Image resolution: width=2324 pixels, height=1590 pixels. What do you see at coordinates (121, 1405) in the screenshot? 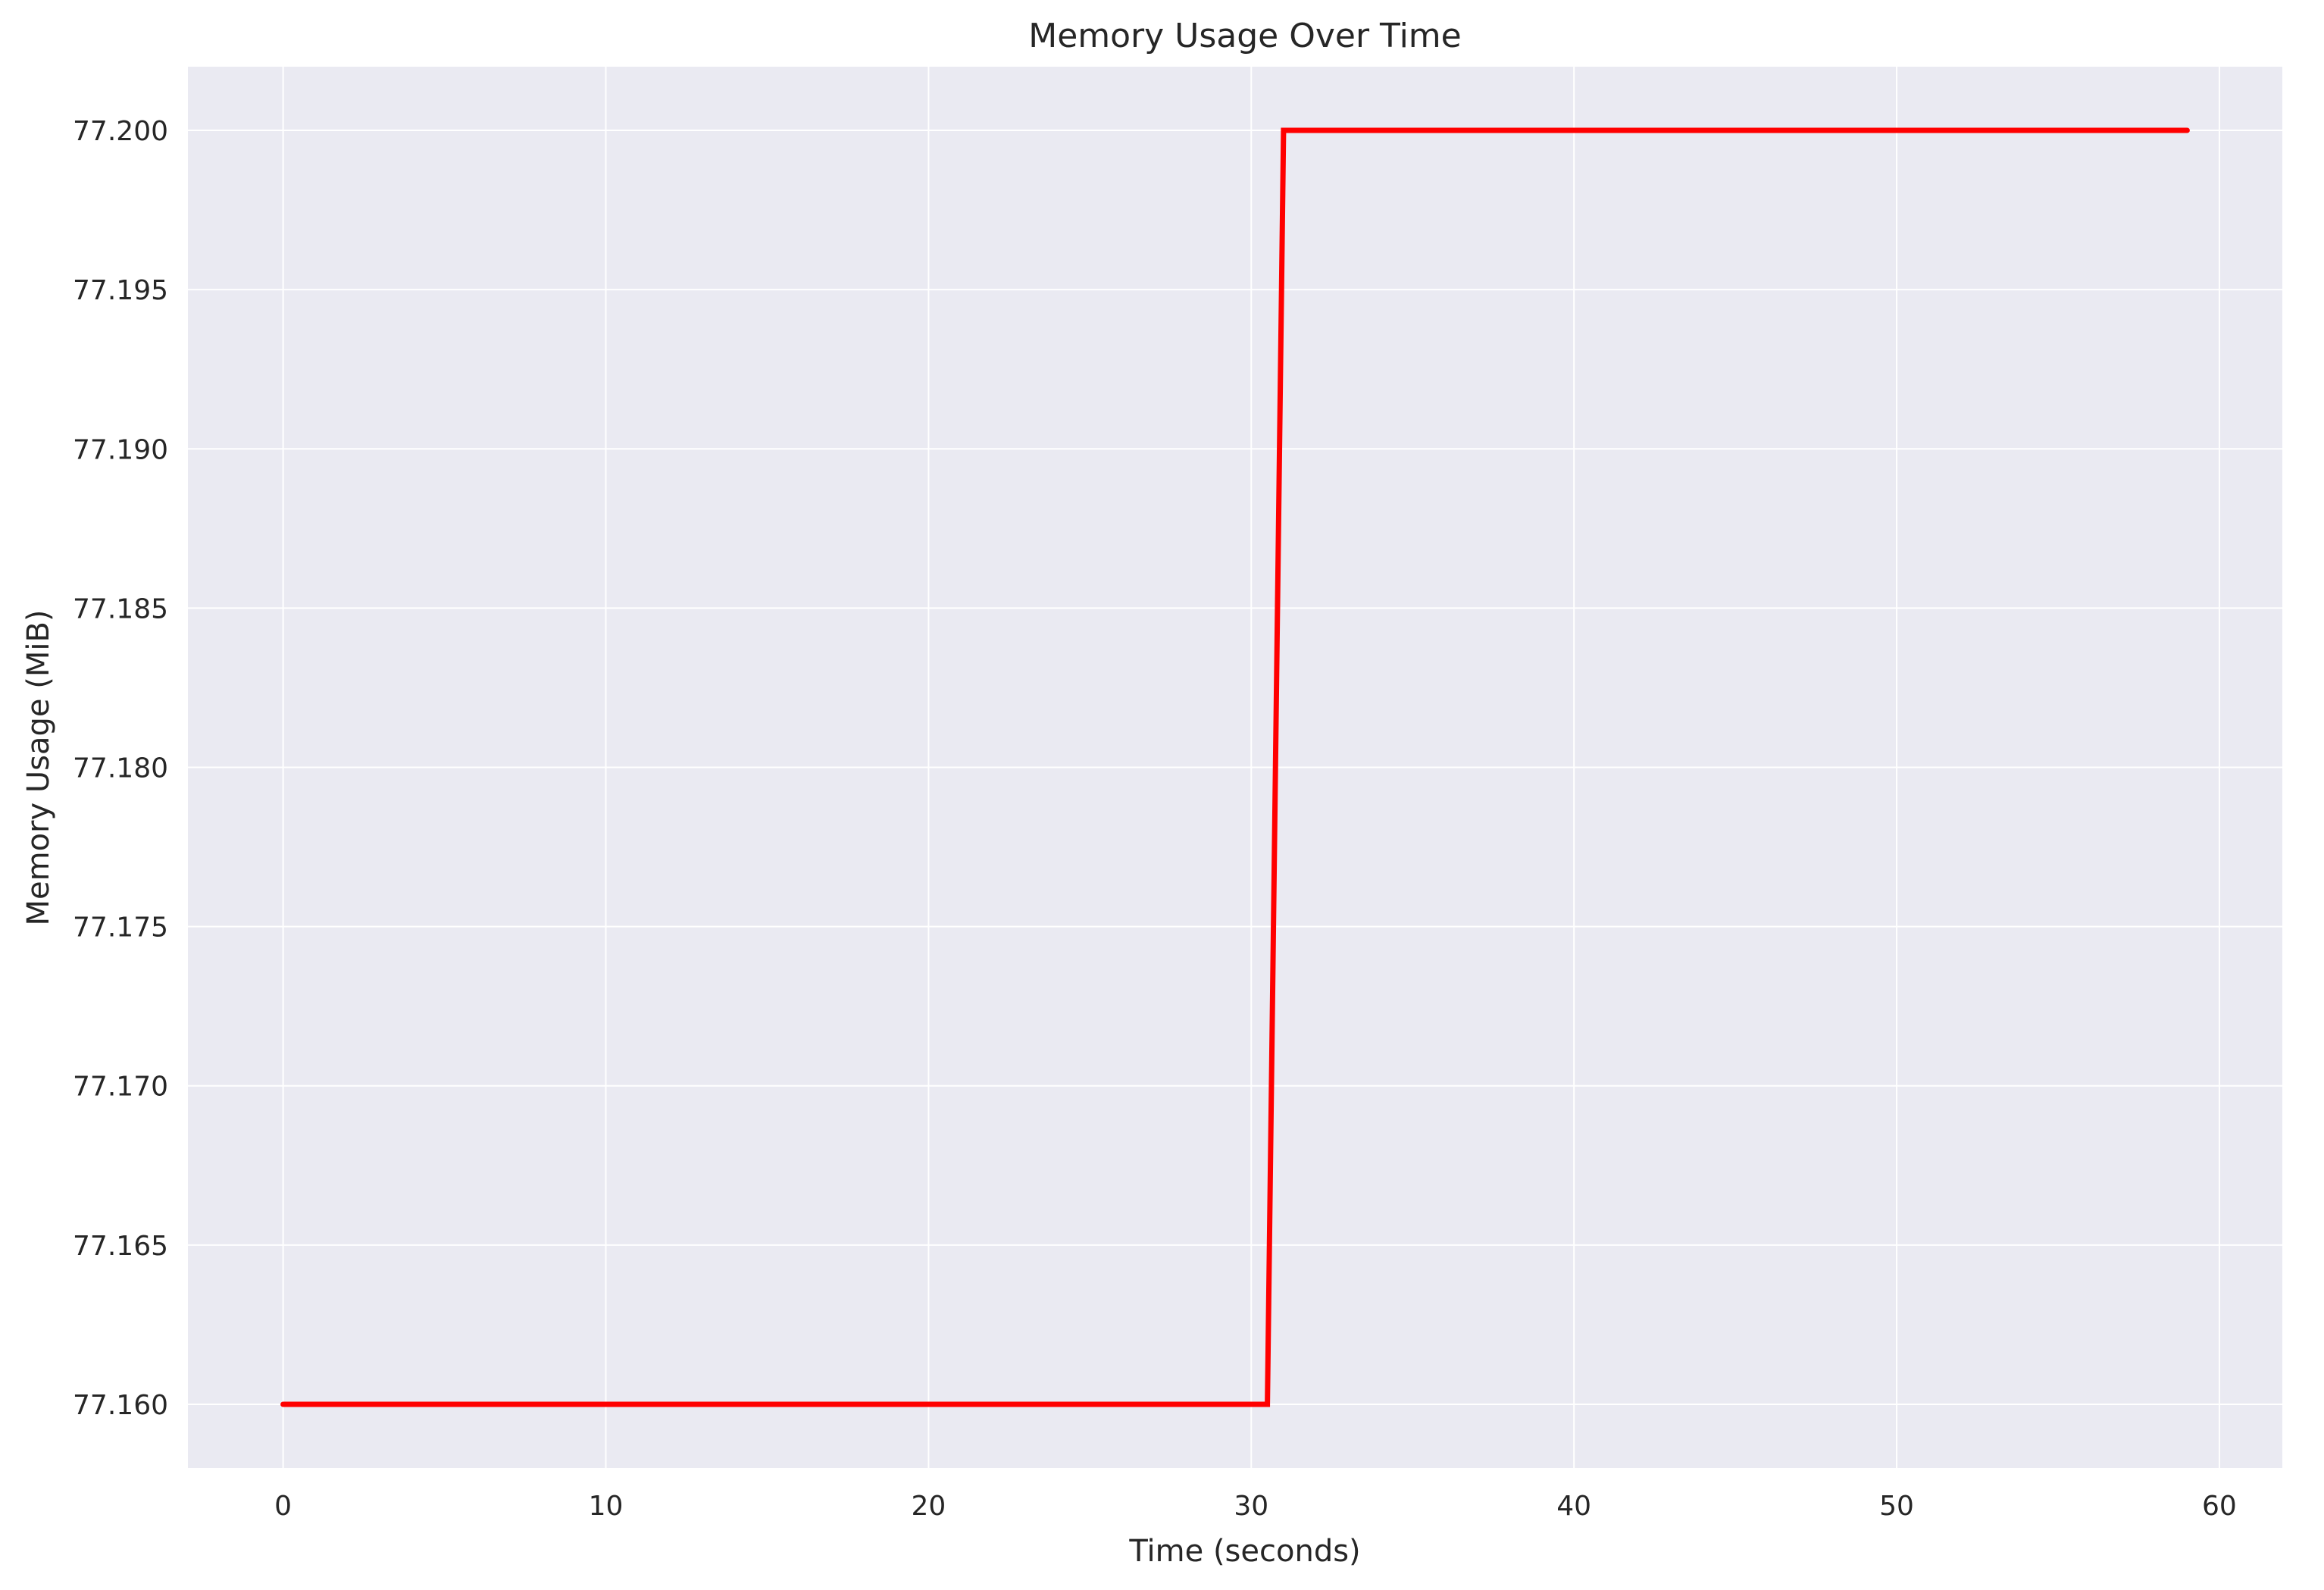
I see `y-tick-label: 77.160` at bounding box center [121, 1405].